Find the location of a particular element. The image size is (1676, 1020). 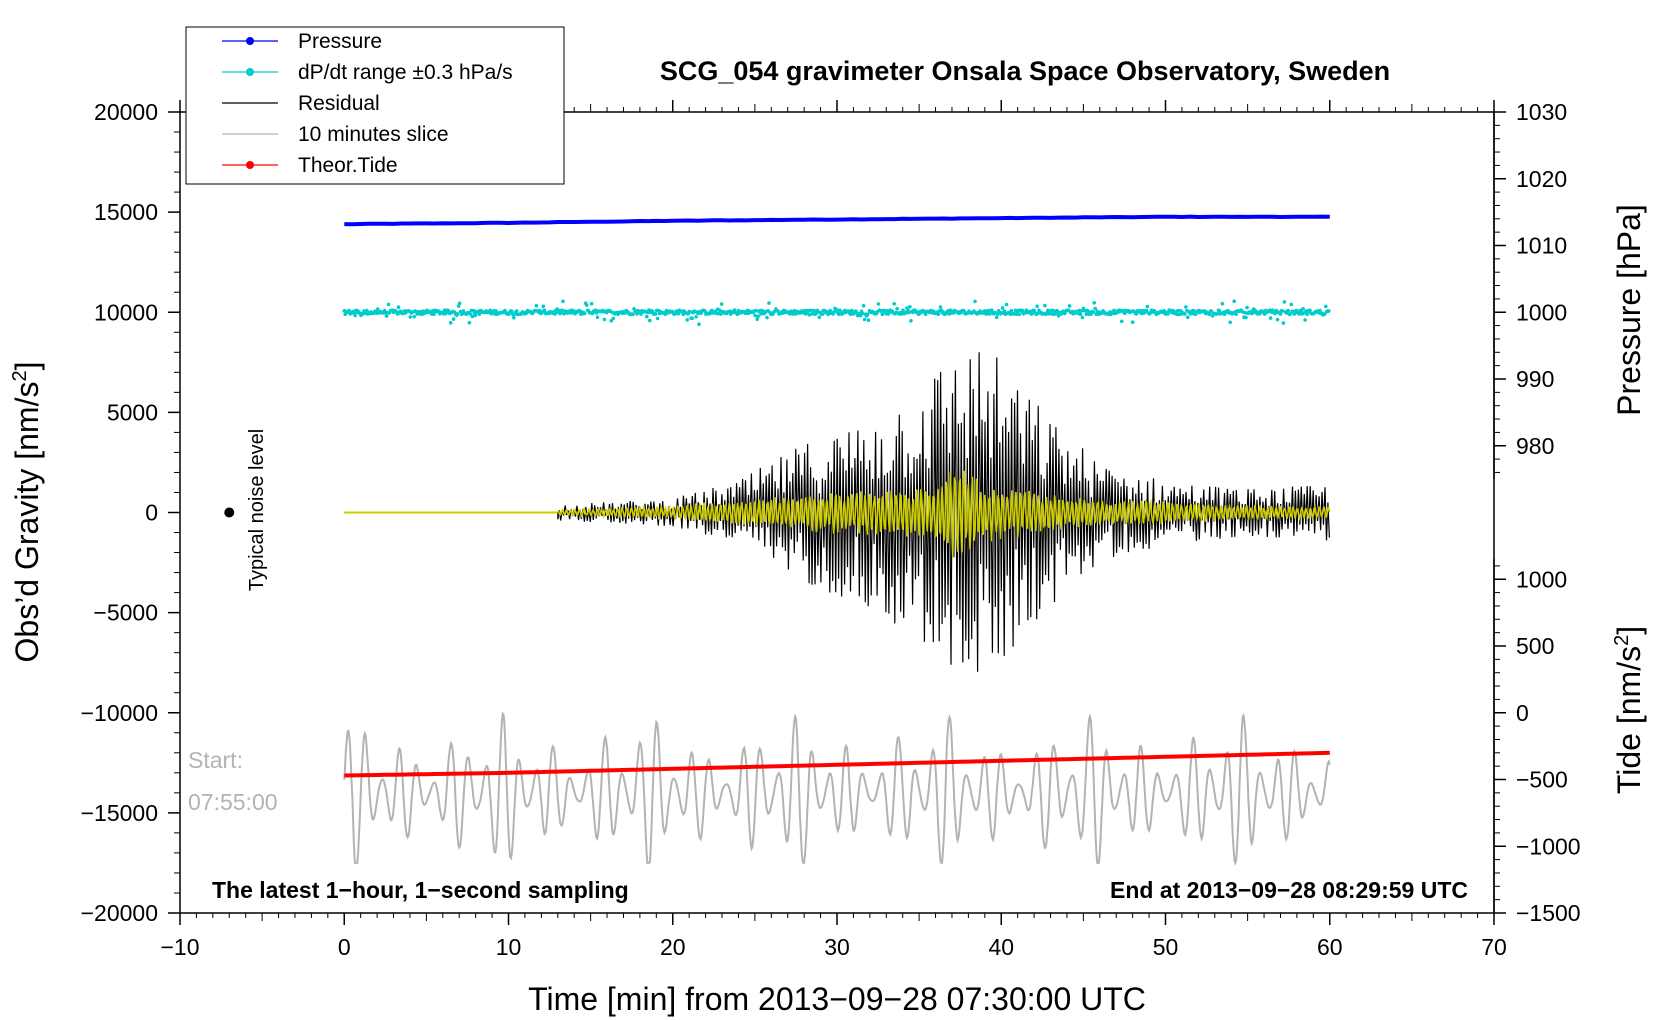

pressure-tick-label: 1030 is located at coordinates (1541, 112).